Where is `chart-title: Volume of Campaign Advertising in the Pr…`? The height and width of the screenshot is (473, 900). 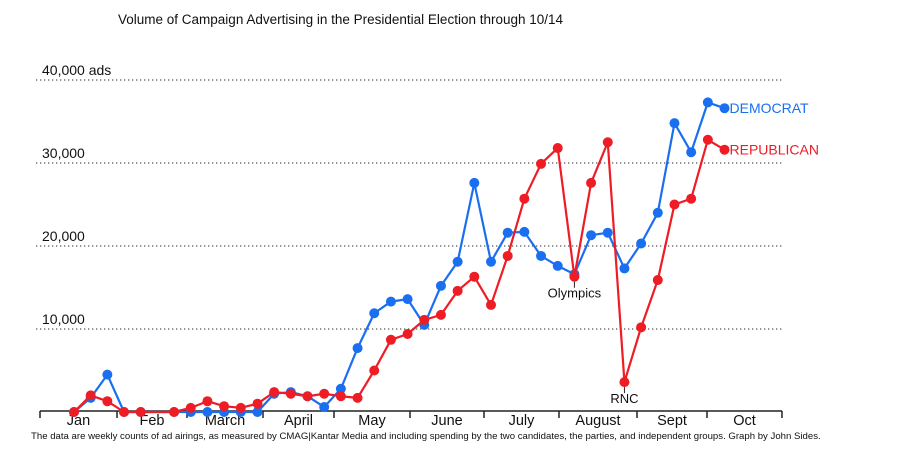
chart-title: Volume of Campaign Advertising in the Pr… is located at coordinates (341, 19).